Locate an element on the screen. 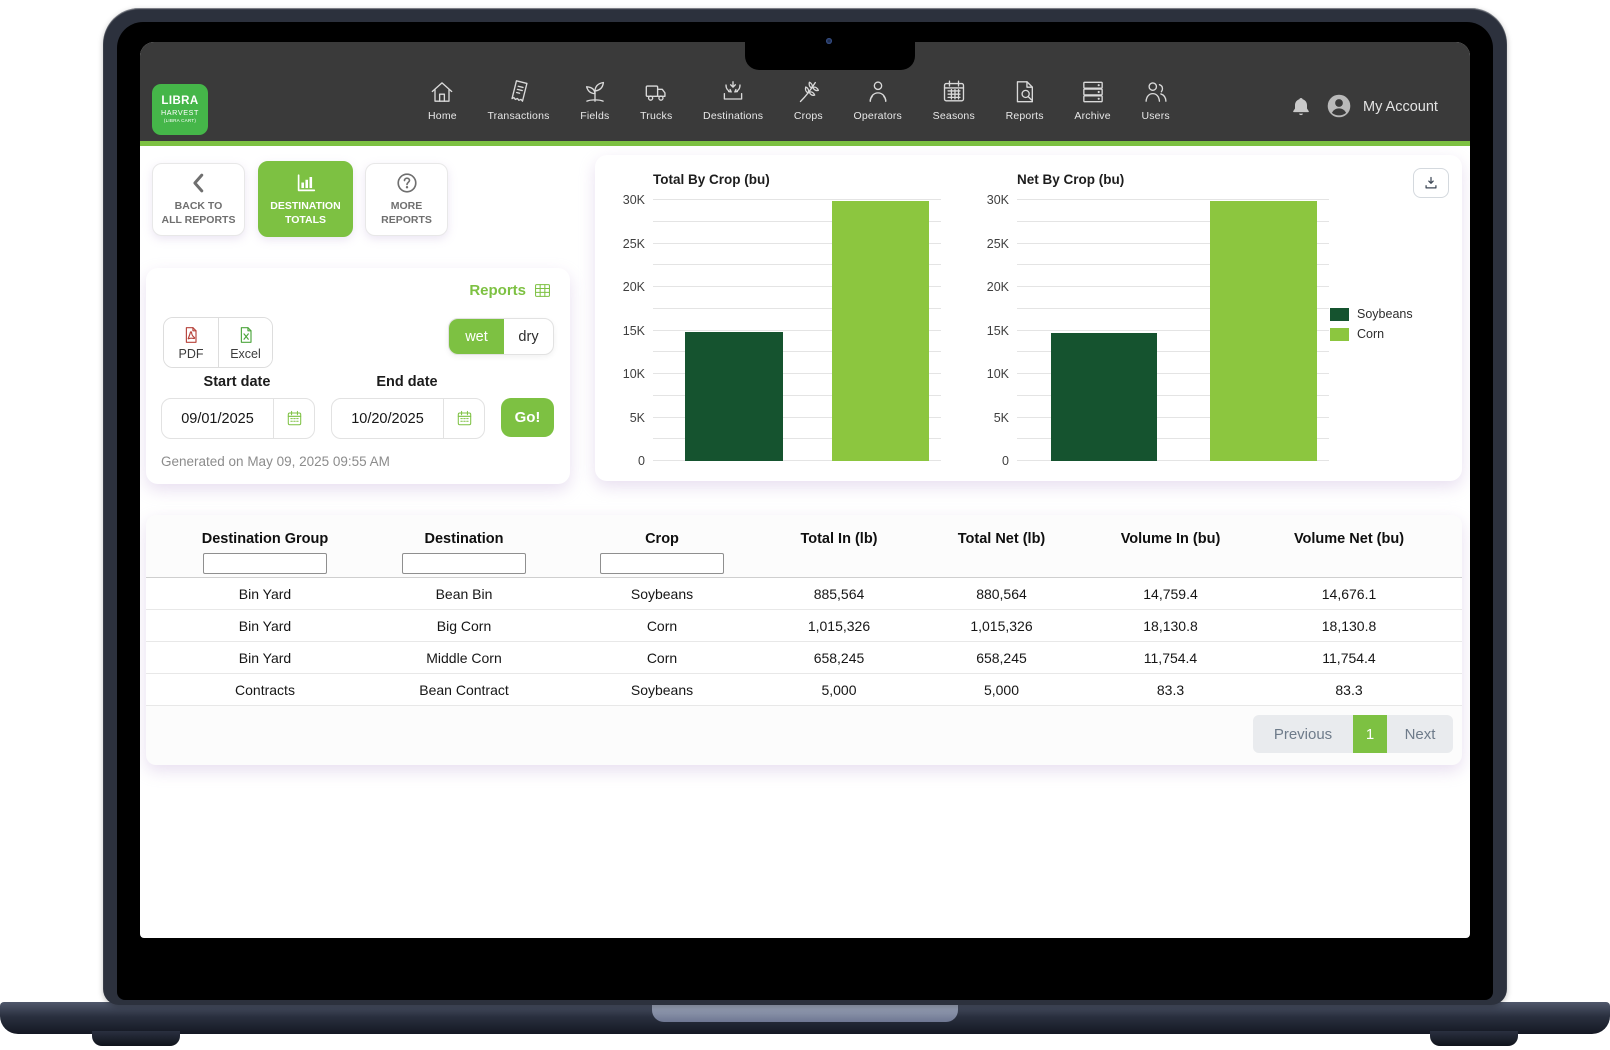 The image size is (1610, 1050). download-icon is located at coordinates (1431, 182).